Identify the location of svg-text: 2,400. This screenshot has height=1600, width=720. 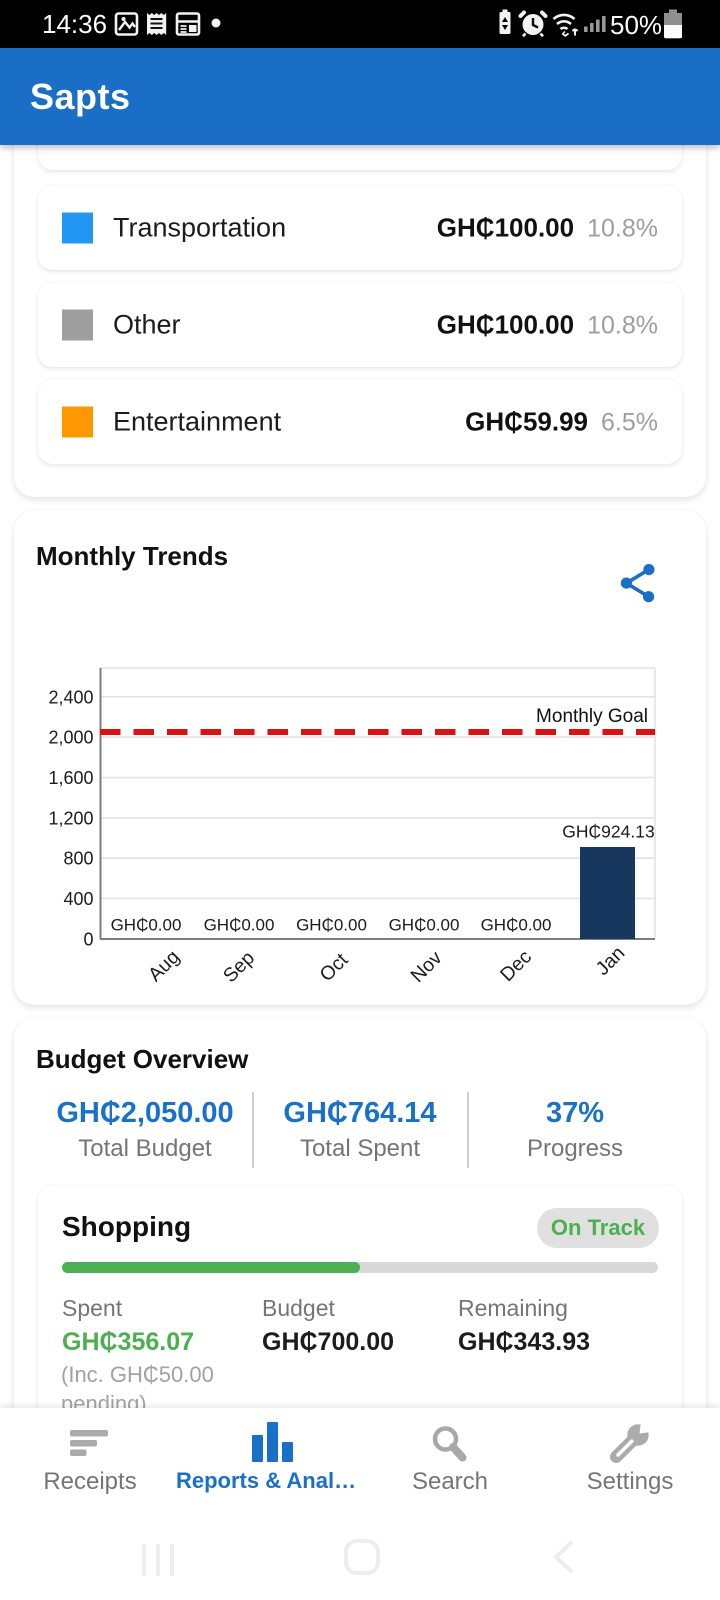
(70, 697).